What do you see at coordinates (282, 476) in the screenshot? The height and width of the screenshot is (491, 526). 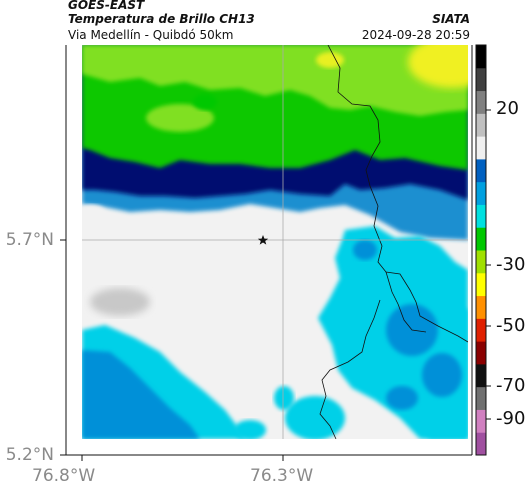 I see `lon-tick-label: 76.3°W` at bounding box center [282, 476].